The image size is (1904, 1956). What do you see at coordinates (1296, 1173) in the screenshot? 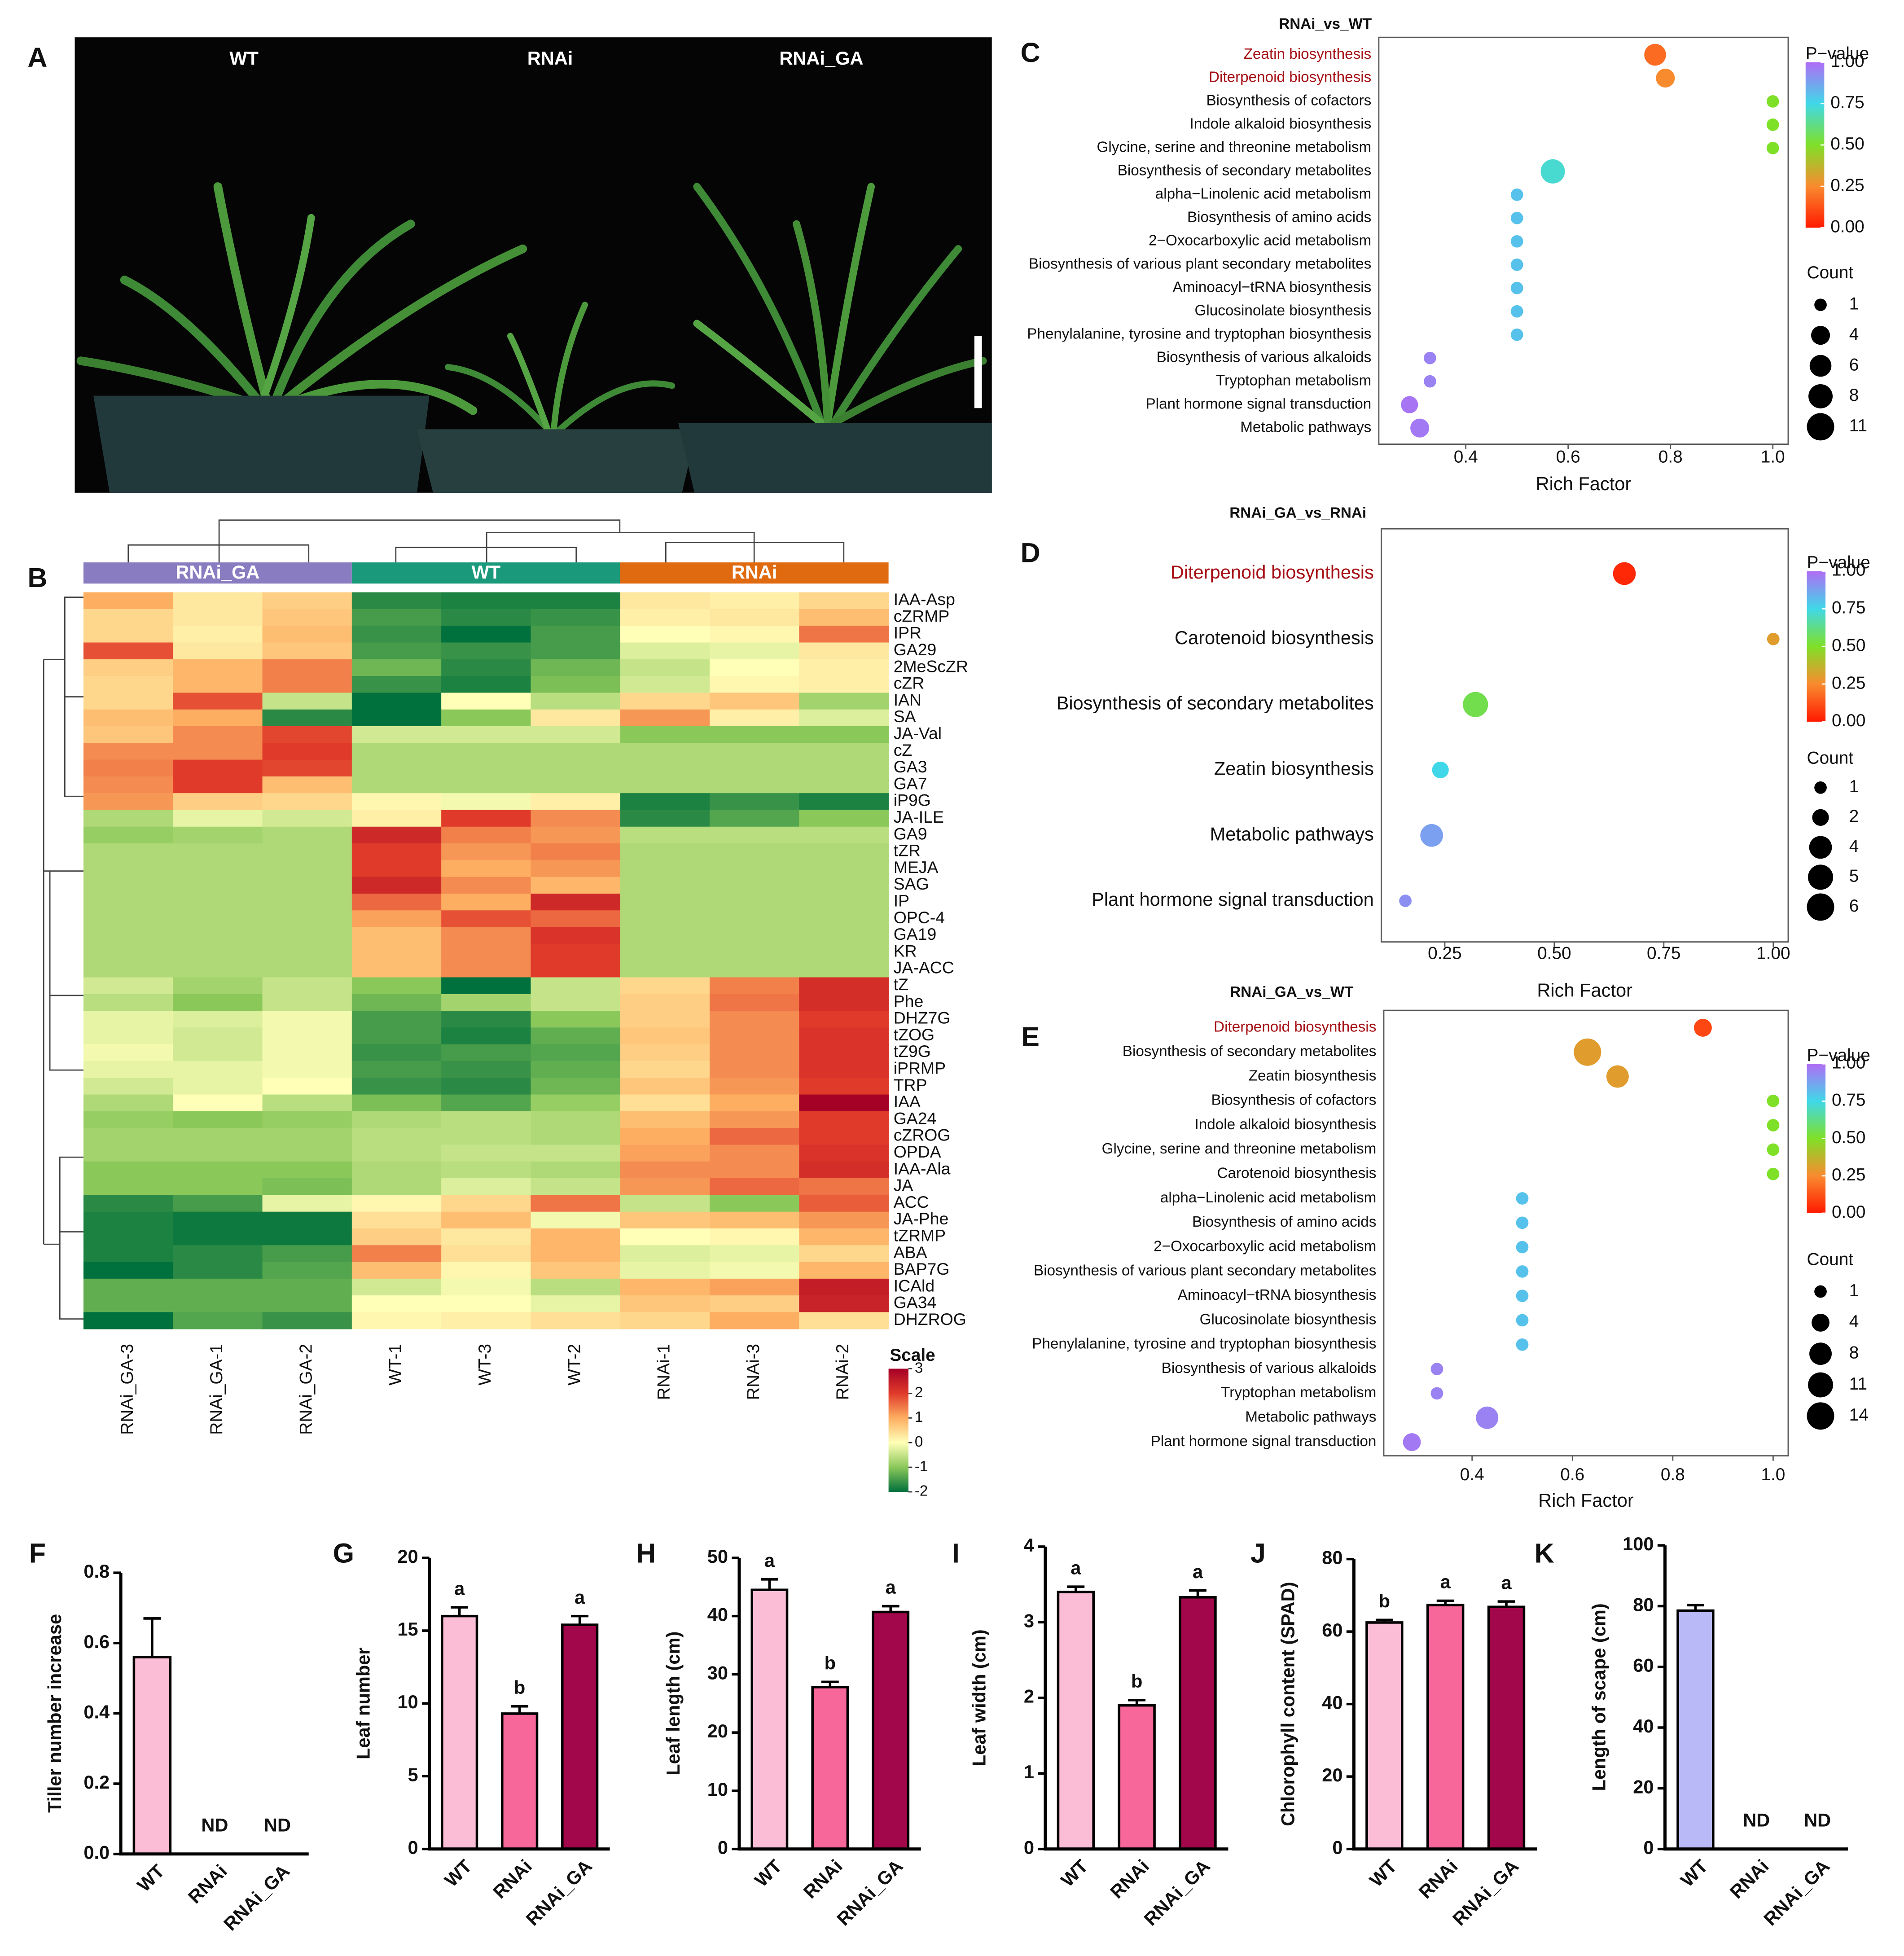
I see `category-label: Carotenoid biosynthesis` at bounding box center [1296, 1173].